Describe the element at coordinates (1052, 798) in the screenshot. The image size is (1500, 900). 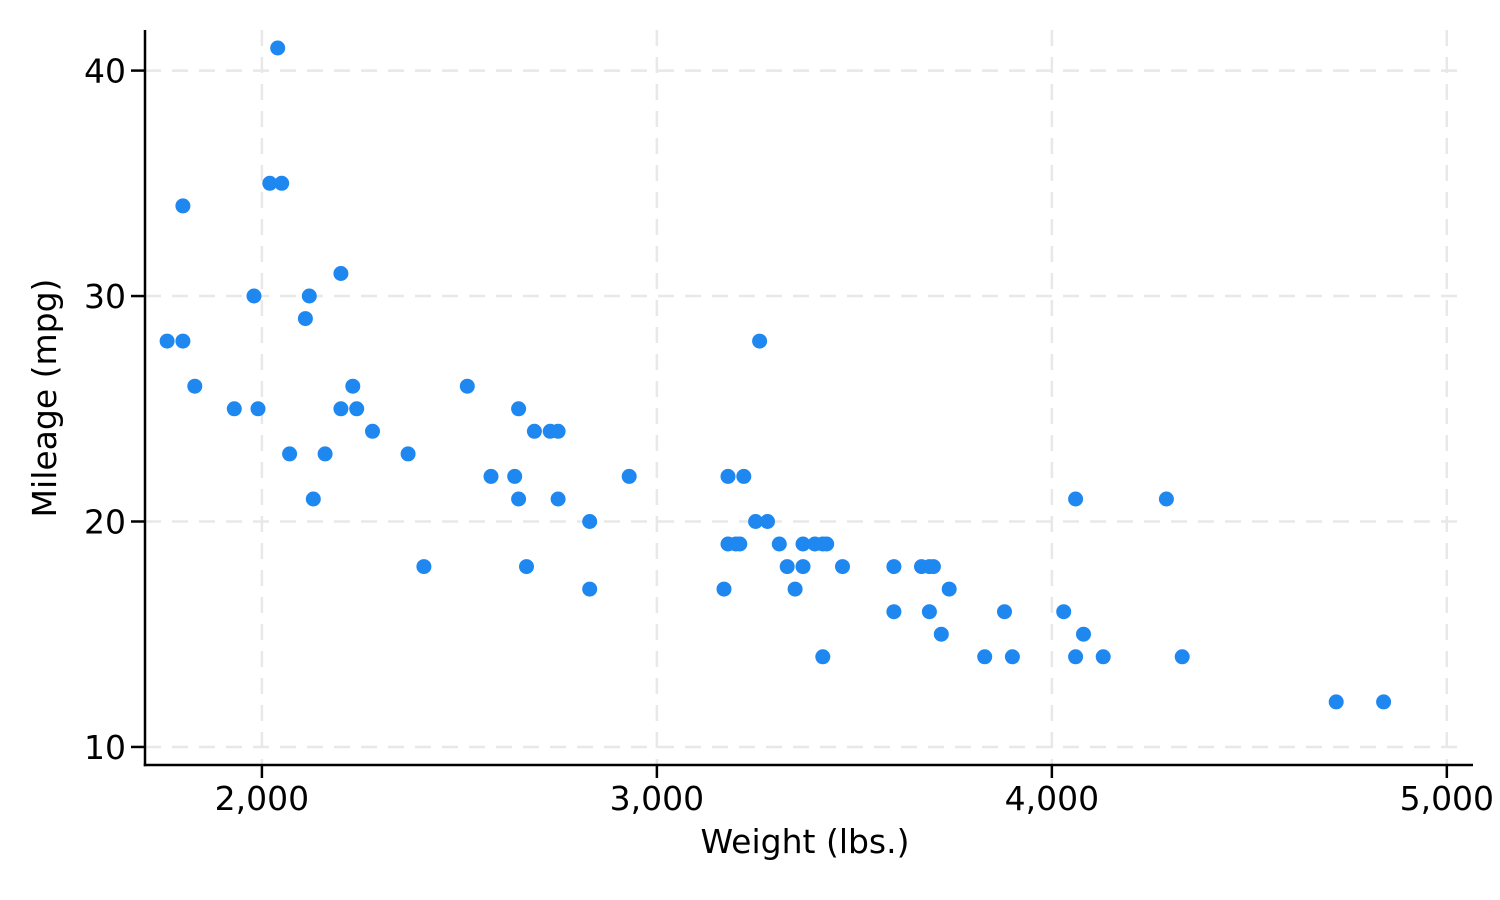
I see `x-tick-label: 4,000` at that location.